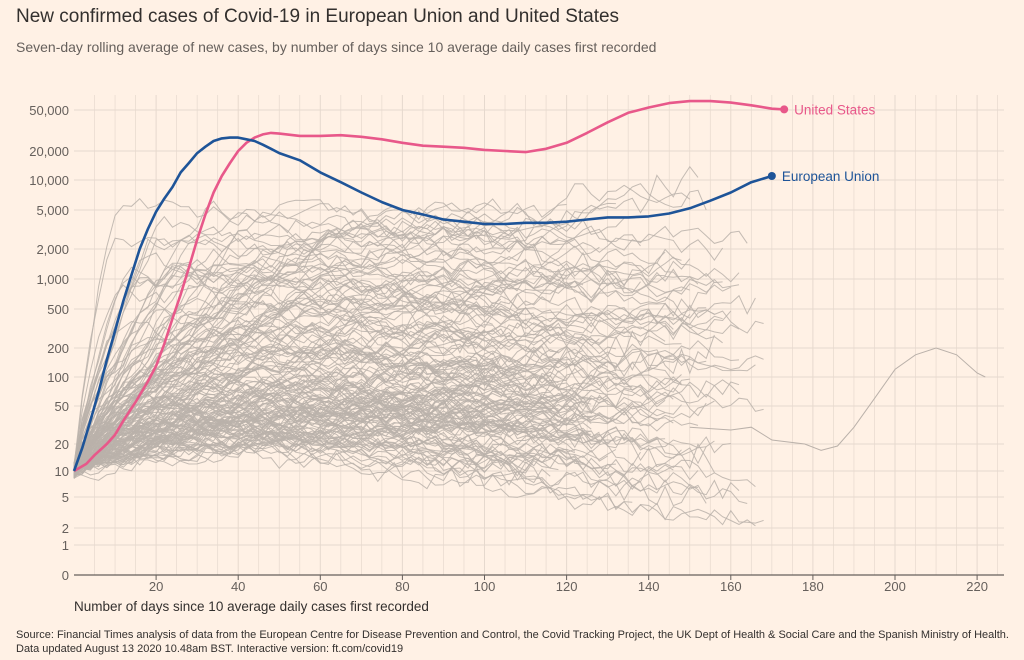  What do you see at coordinates (49, 110) in the screenshot?
I see `y-tick-label: 50,000` at bounding box center [49, 110].